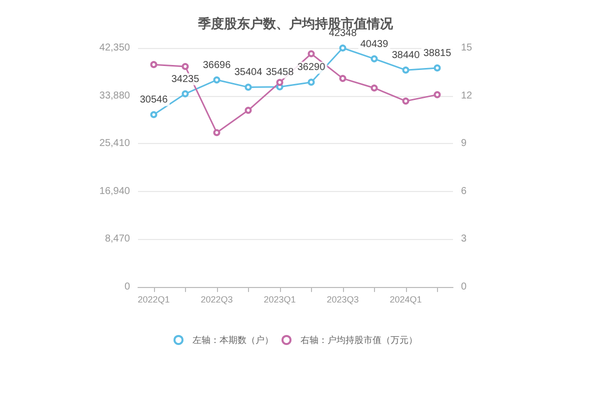  I want to click on y2-tick-label: 3, so click(464, 239).